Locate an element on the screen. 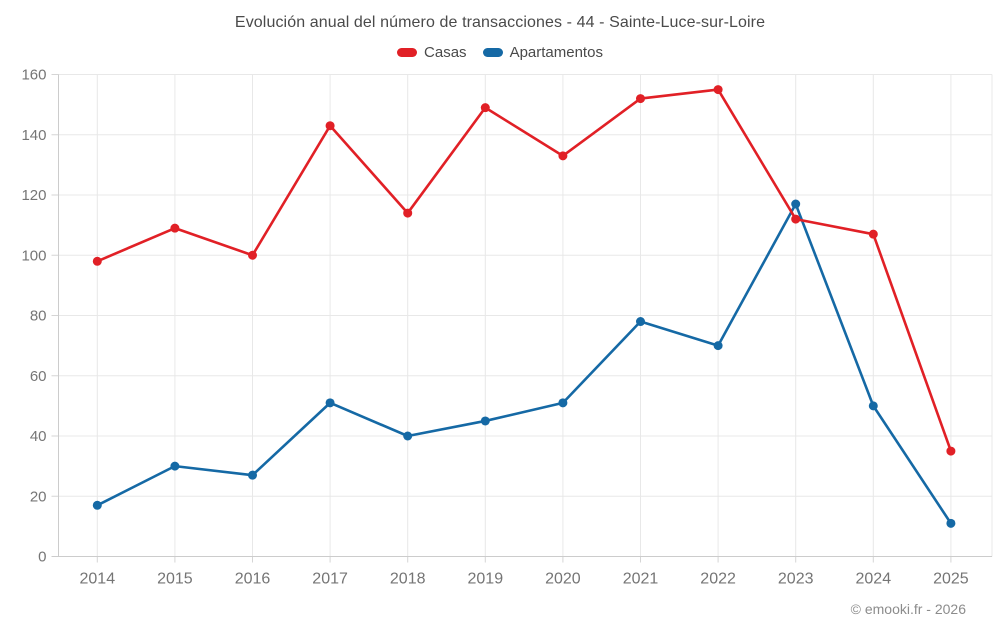 This screenshot has width=1000, height=625. y-axis-label: 140 is located at coordinates (33, 135).